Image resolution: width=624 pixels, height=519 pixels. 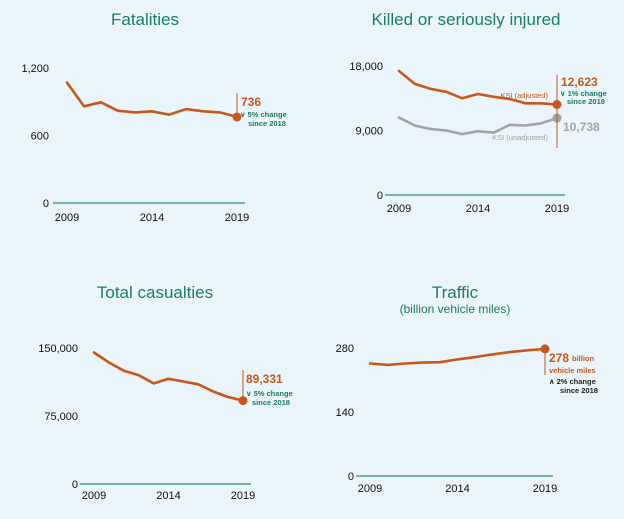 I want to click on end-value-label: 12,623, so click(x=579, y=82).